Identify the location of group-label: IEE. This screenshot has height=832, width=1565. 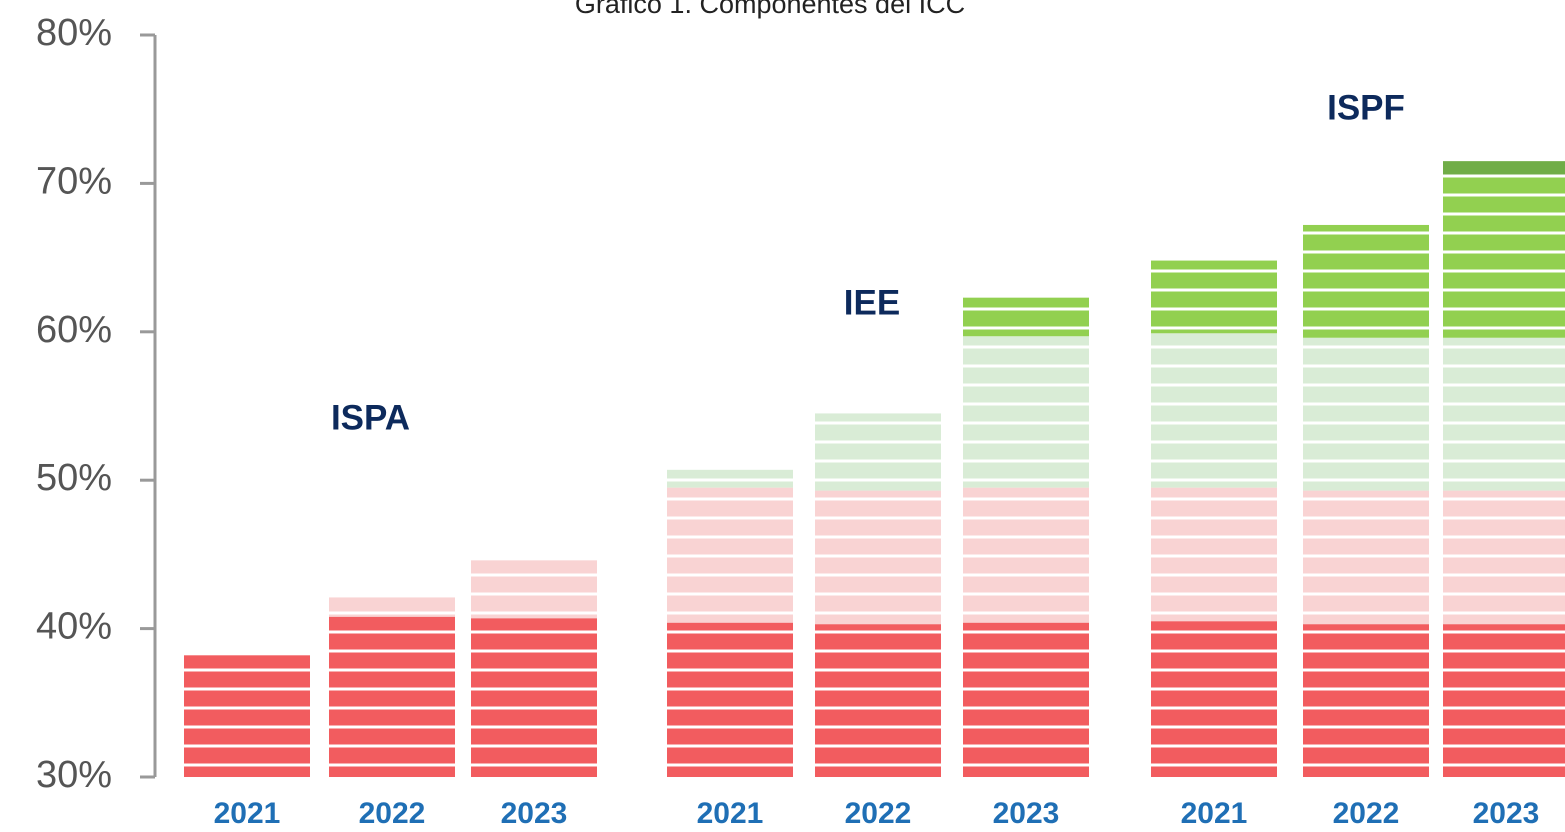
(872, 302).